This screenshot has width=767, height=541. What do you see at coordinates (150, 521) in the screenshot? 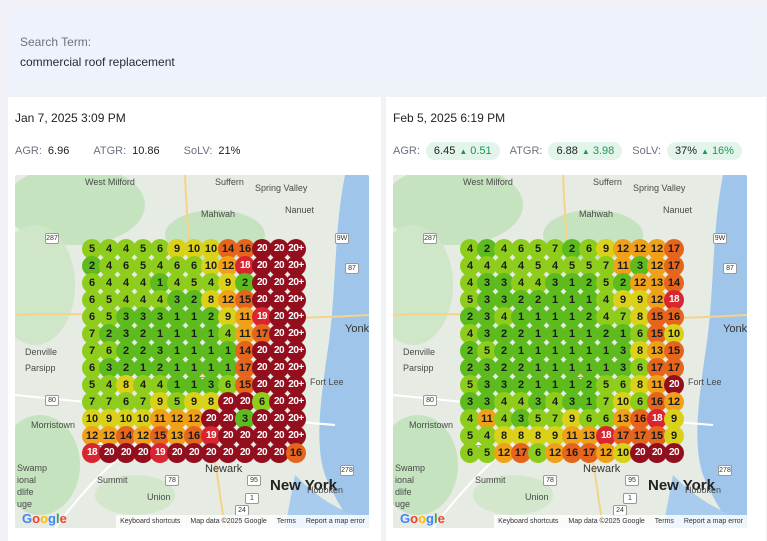
I see `keyboard-shortcuts-link: Keyboard shortcuts` at bounding box center [150, 521].